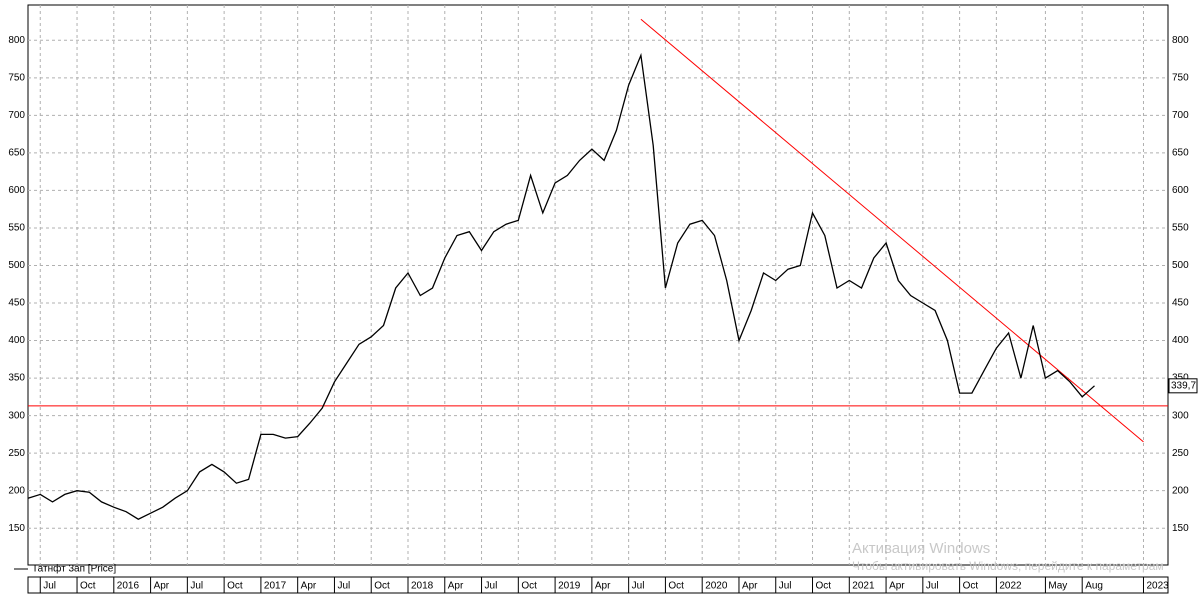 This screenshot has width=1200, height=594. What do you see at coordinates (1180, 115) in the screenshot?
I see `y2-tick-label: 700` at bounding box center [1180, 115].